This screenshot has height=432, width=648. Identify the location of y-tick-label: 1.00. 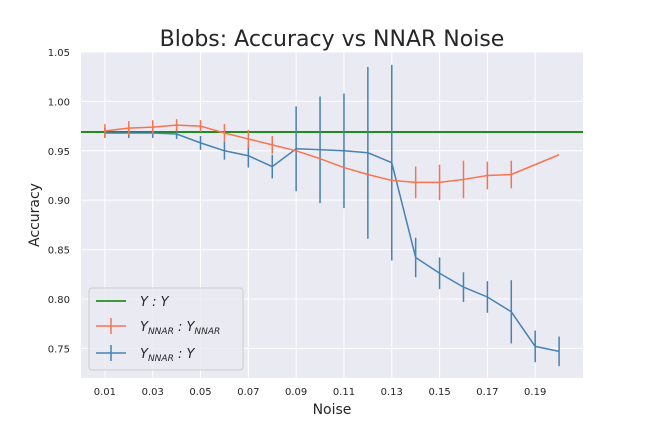
(59, 102).